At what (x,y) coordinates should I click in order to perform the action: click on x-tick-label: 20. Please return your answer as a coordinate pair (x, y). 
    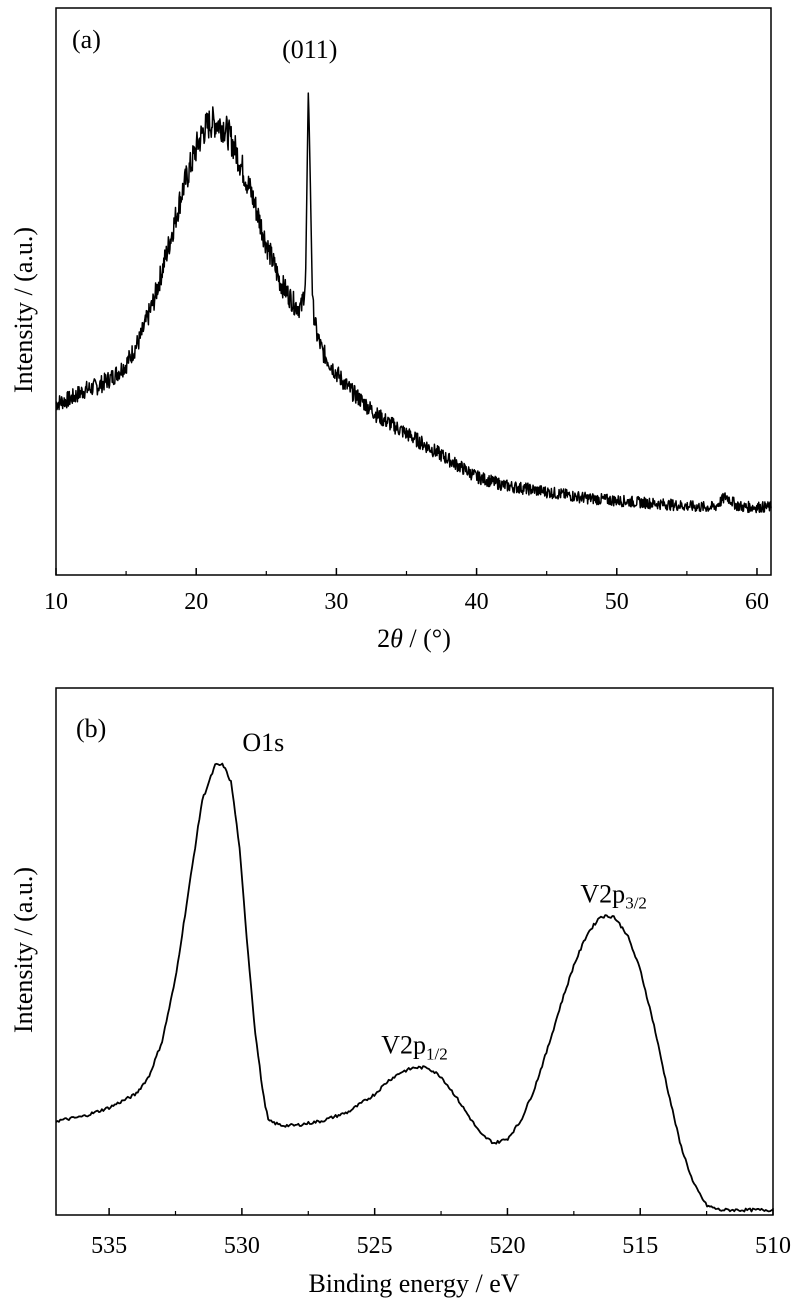
    Looking at the image, I should click on (196, 602).